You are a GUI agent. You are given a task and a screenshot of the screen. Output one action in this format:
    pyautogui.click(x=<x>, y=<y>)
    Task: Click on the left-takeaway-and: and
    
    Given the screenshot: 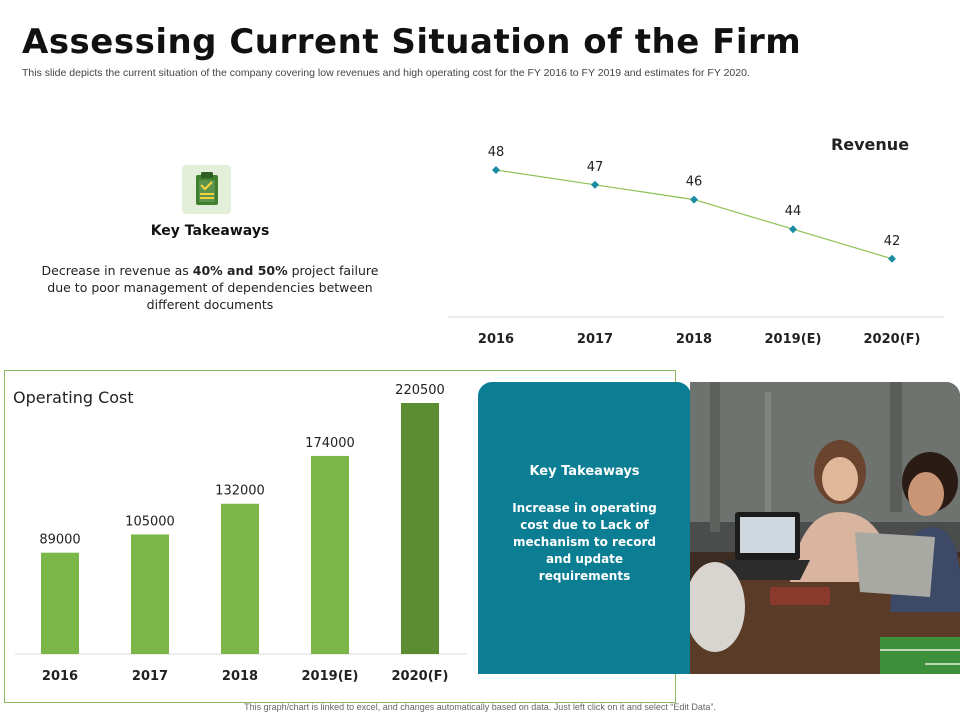 What is the action you would take?
    pyautogui.click(x=240, y=270)
    